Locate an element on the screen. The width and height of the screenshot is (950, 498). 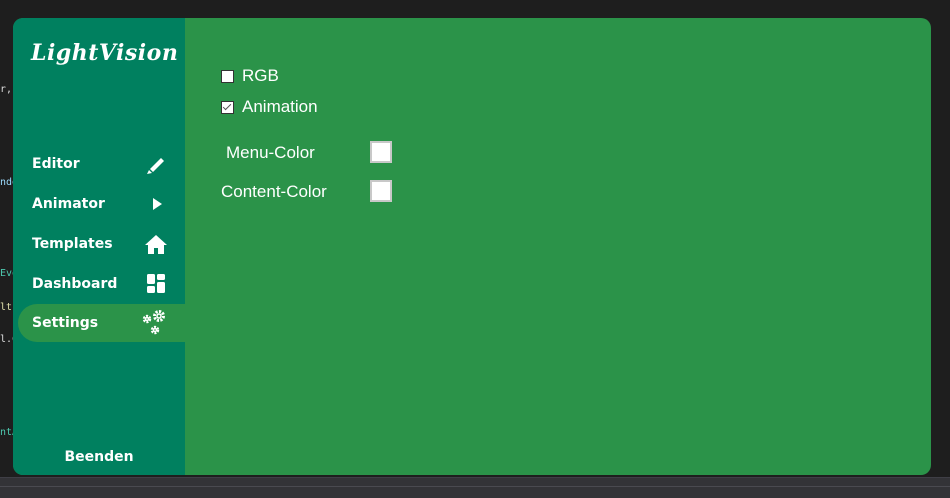
sidebar-item-settings: Settings is located at coordinates (101, 323).